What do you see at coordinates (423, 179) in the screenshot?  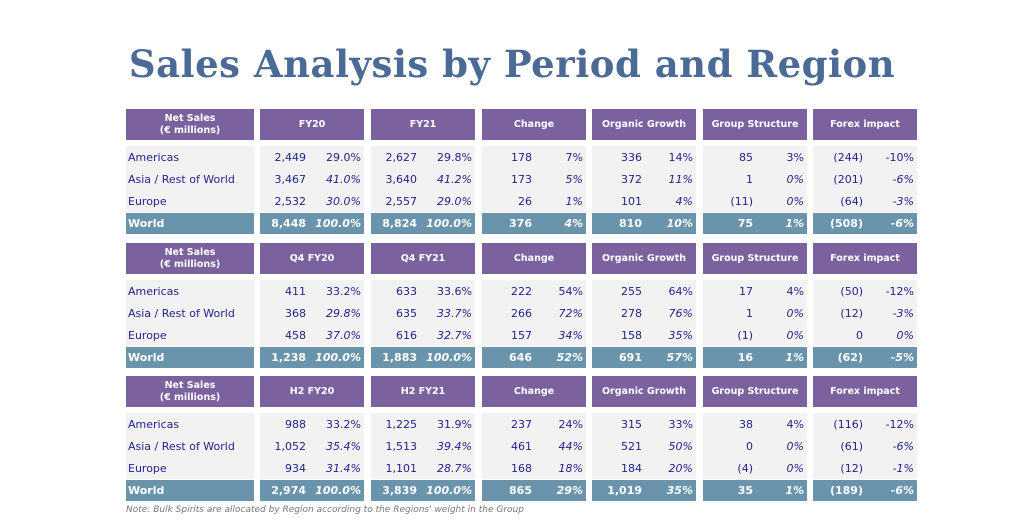 I see `table-cell: 3,640 41.2%` at bounding box center [423, 179].